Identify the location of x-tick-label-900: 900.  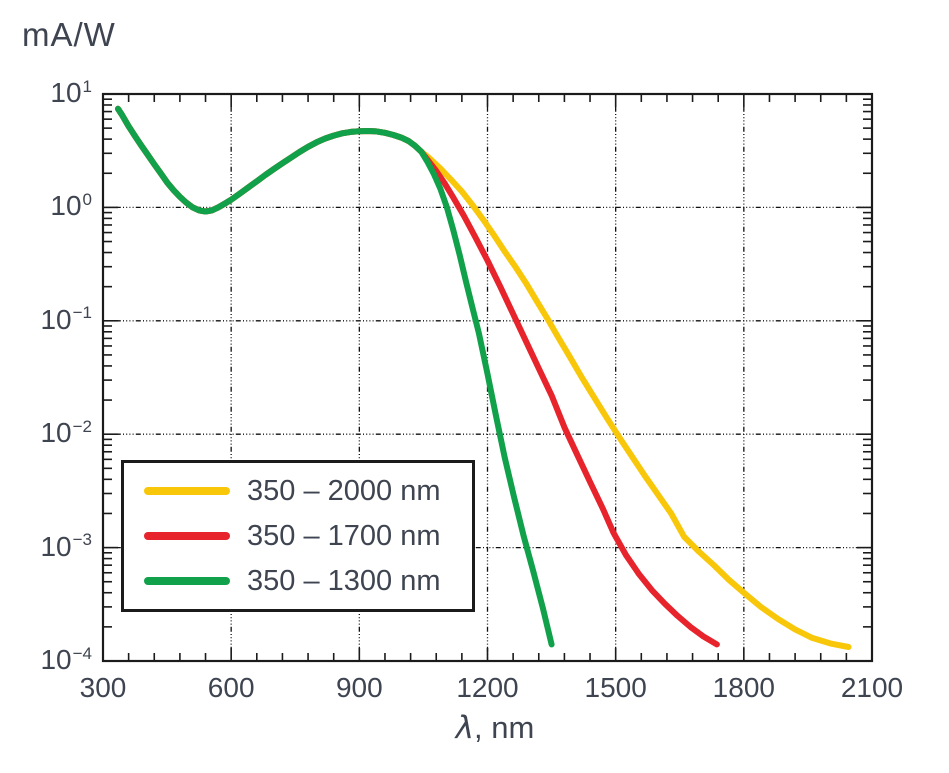
(359, 687).